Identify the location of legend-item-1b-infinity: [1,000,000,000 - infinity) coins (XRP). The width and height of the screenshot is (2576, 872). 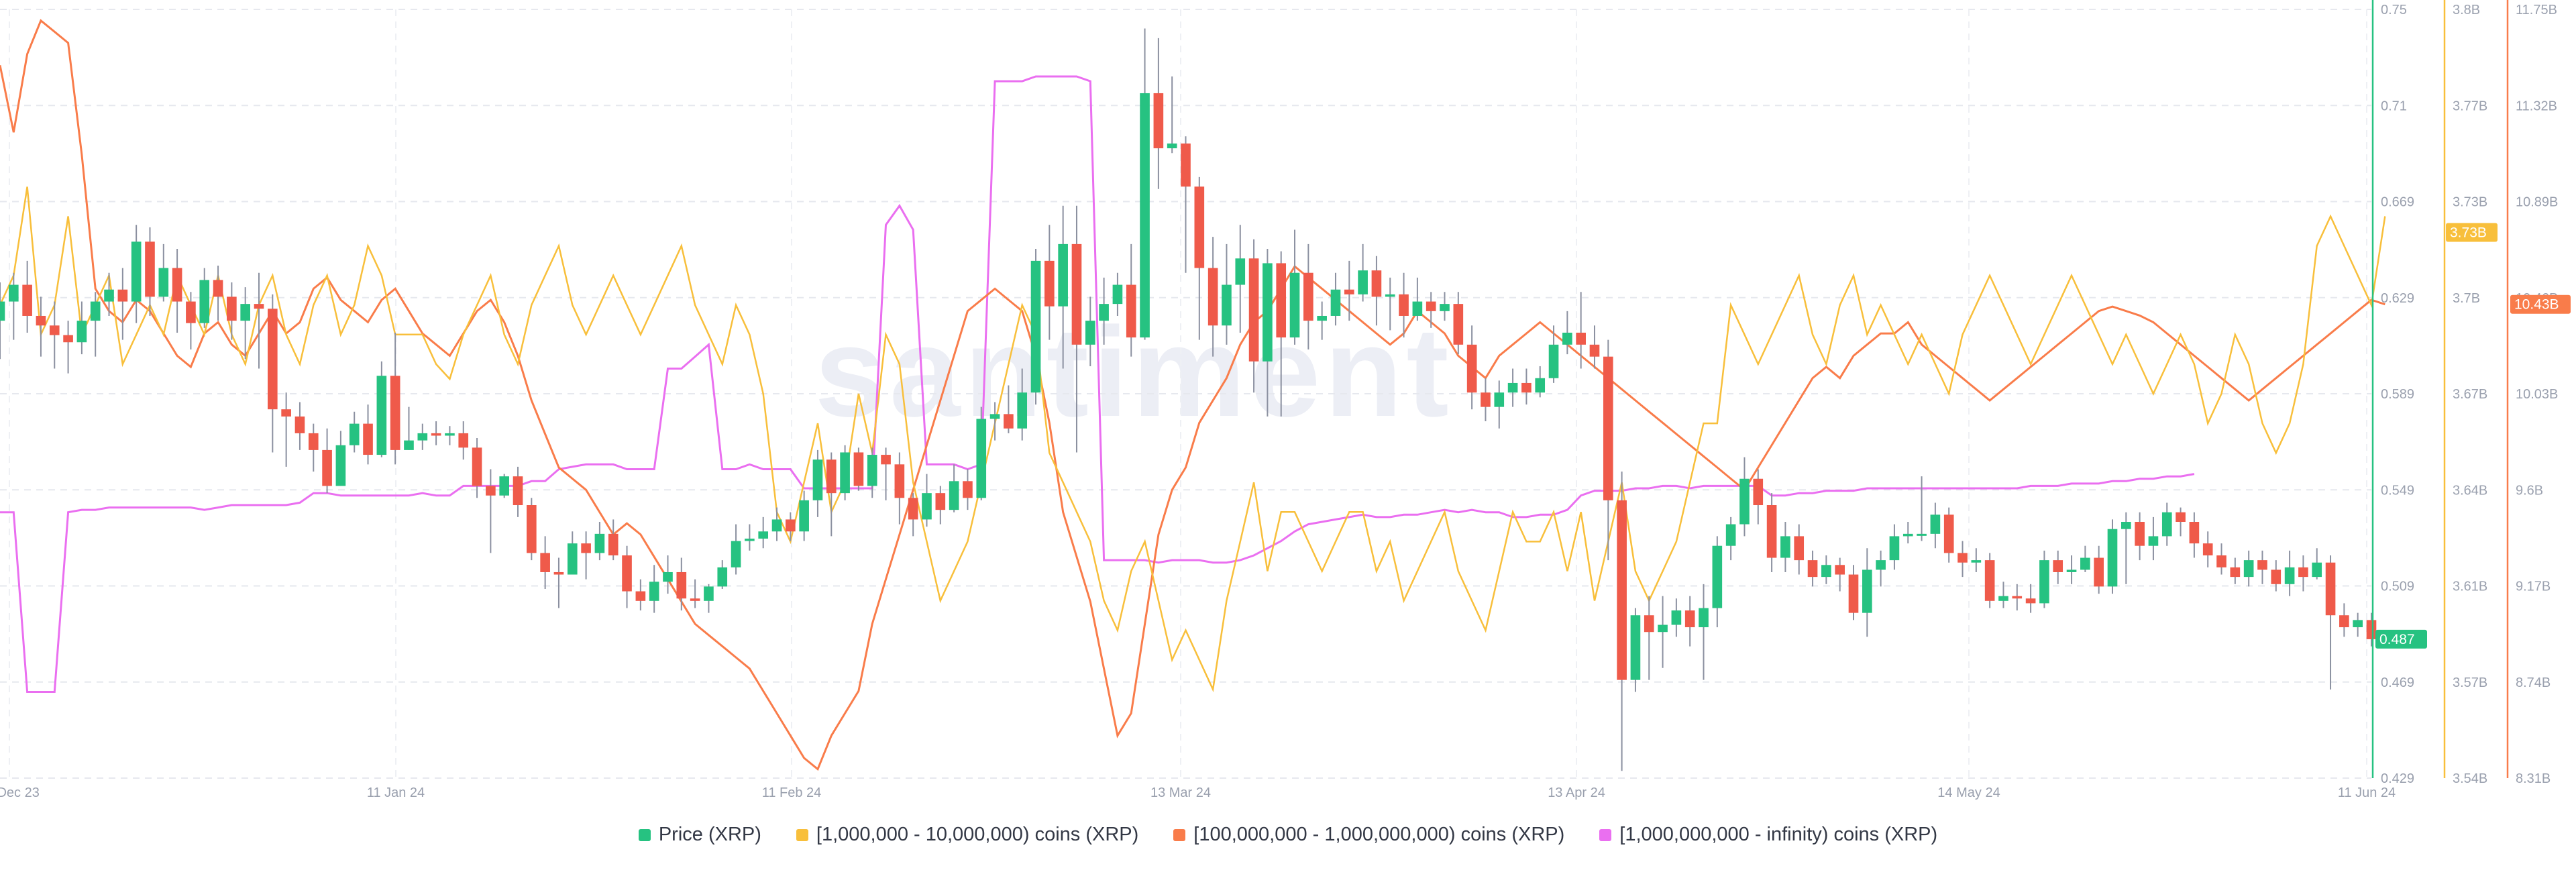
(1768, 835).